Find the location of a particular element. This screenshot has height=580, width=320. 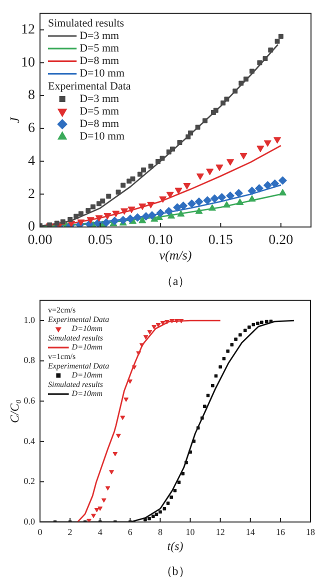

x-tick-label: 10 is located at coordinates (191, 531).